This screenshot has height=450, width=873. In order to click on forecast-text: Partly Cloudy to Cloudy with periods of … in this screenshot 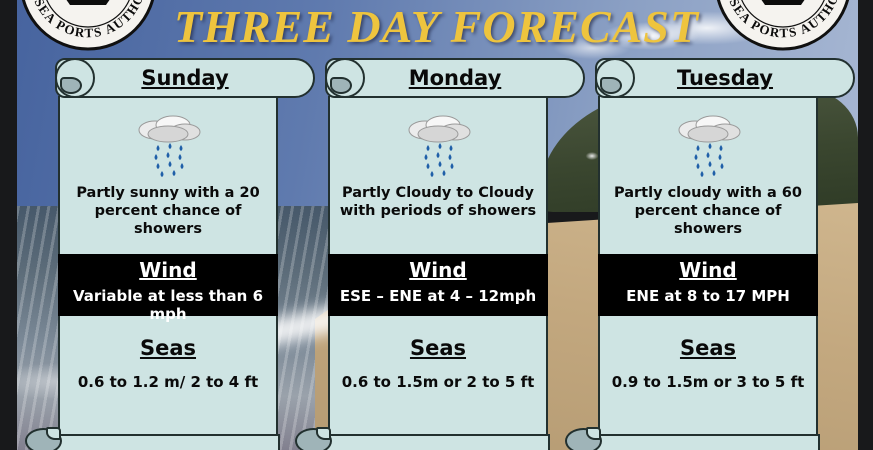, I will do `click(438, 202)`.